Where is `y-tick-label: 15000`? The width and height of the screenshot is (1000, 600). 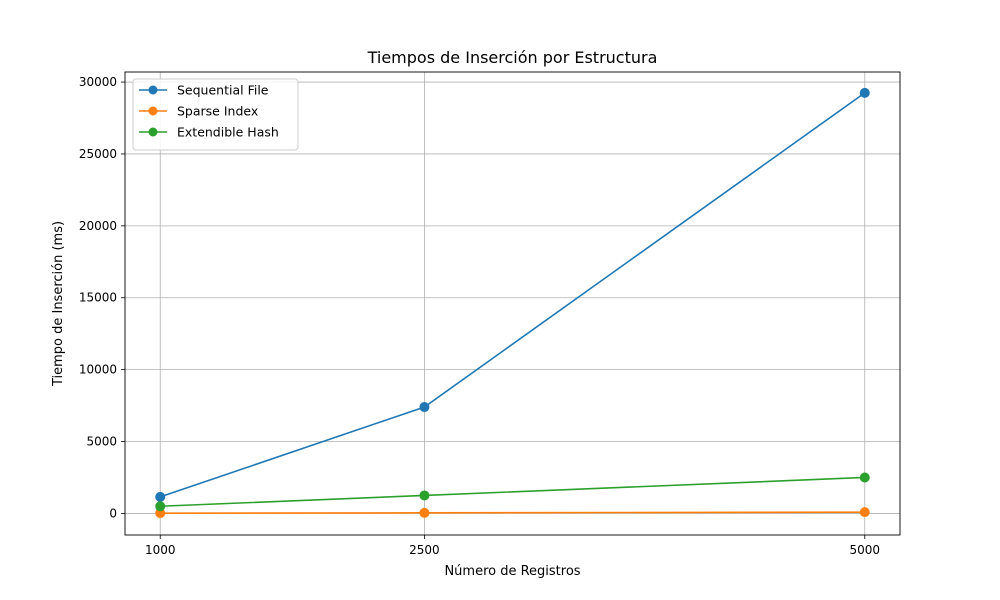
y-tick-label: 15000 is located at coordinates (98, 298).